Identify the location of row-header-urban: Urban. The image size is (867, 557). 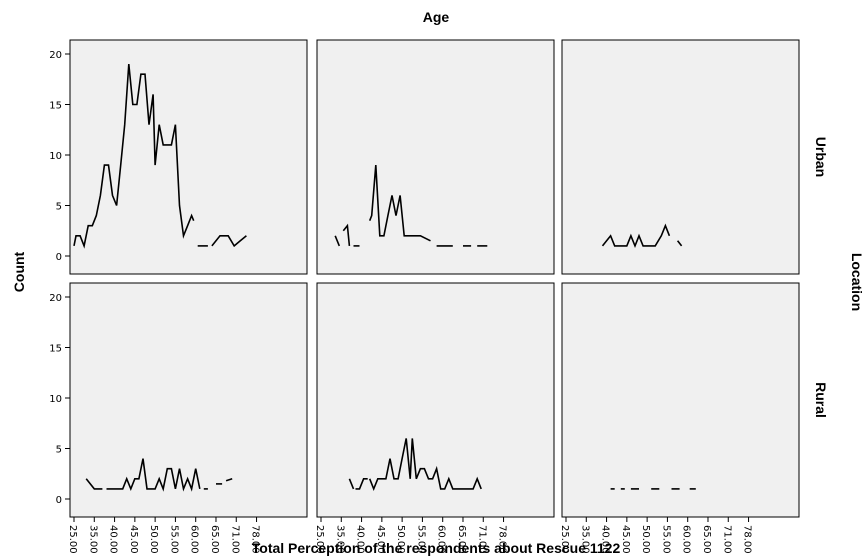
(821, 157).